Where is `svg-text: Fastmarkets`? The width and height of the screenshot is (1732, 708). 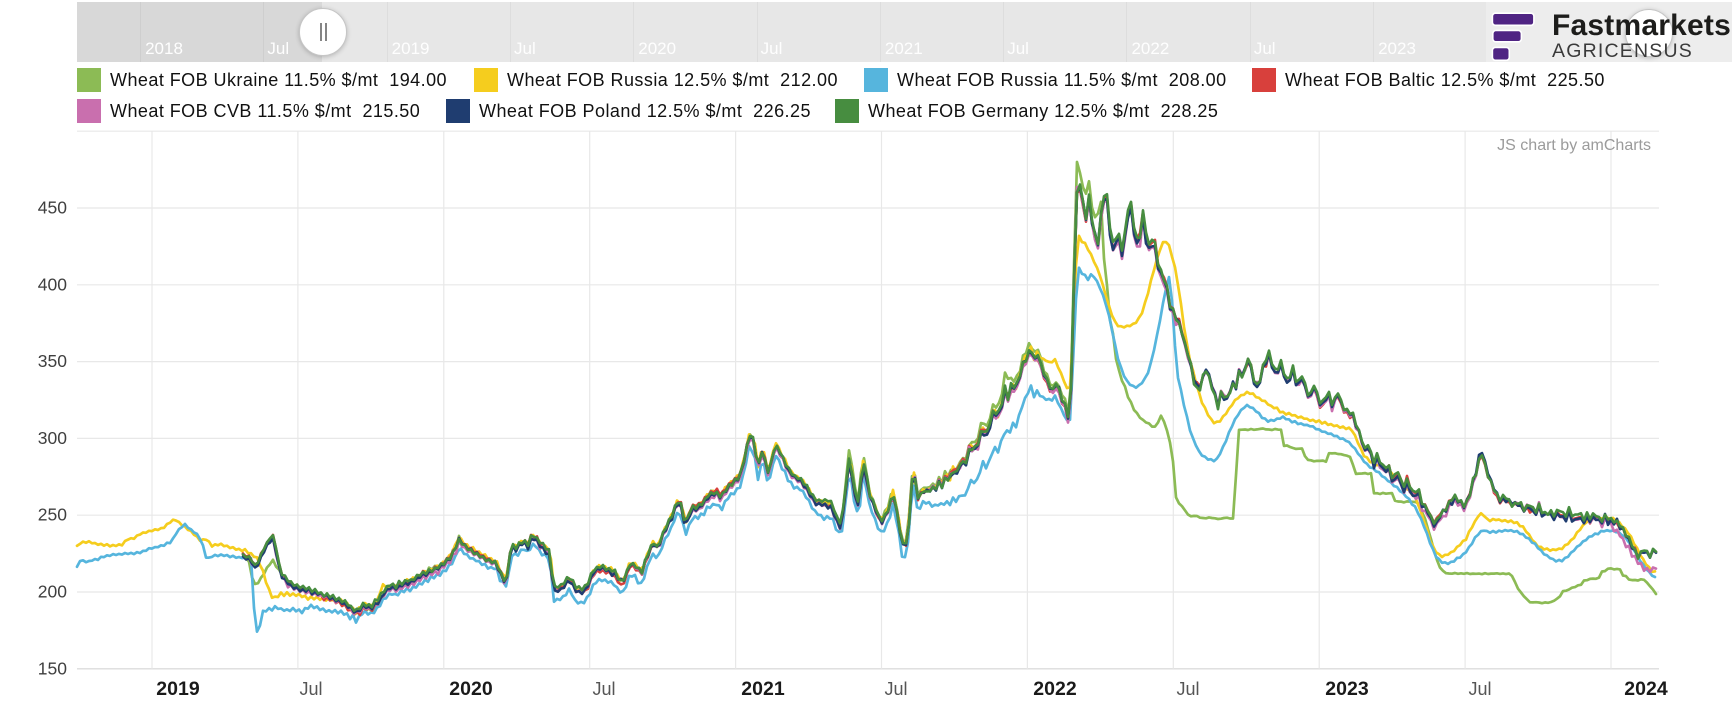 svg-text: Fastmarkets is located at coordinates (1641, 25).